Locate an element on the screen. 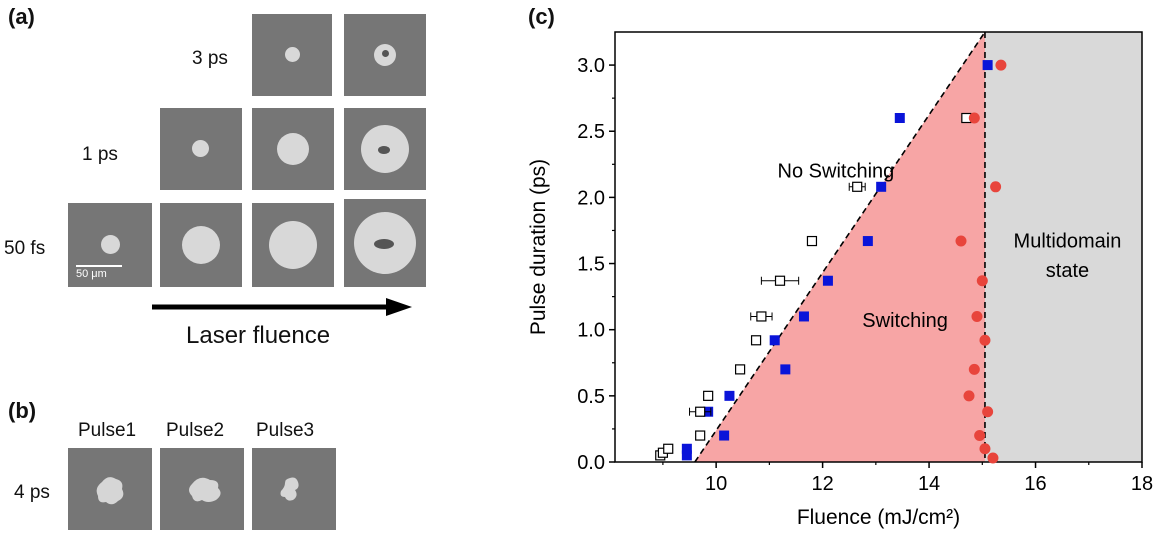 This screenshot has height=538, width=1172. fluence-arrow is located at coordinates (282, 307).